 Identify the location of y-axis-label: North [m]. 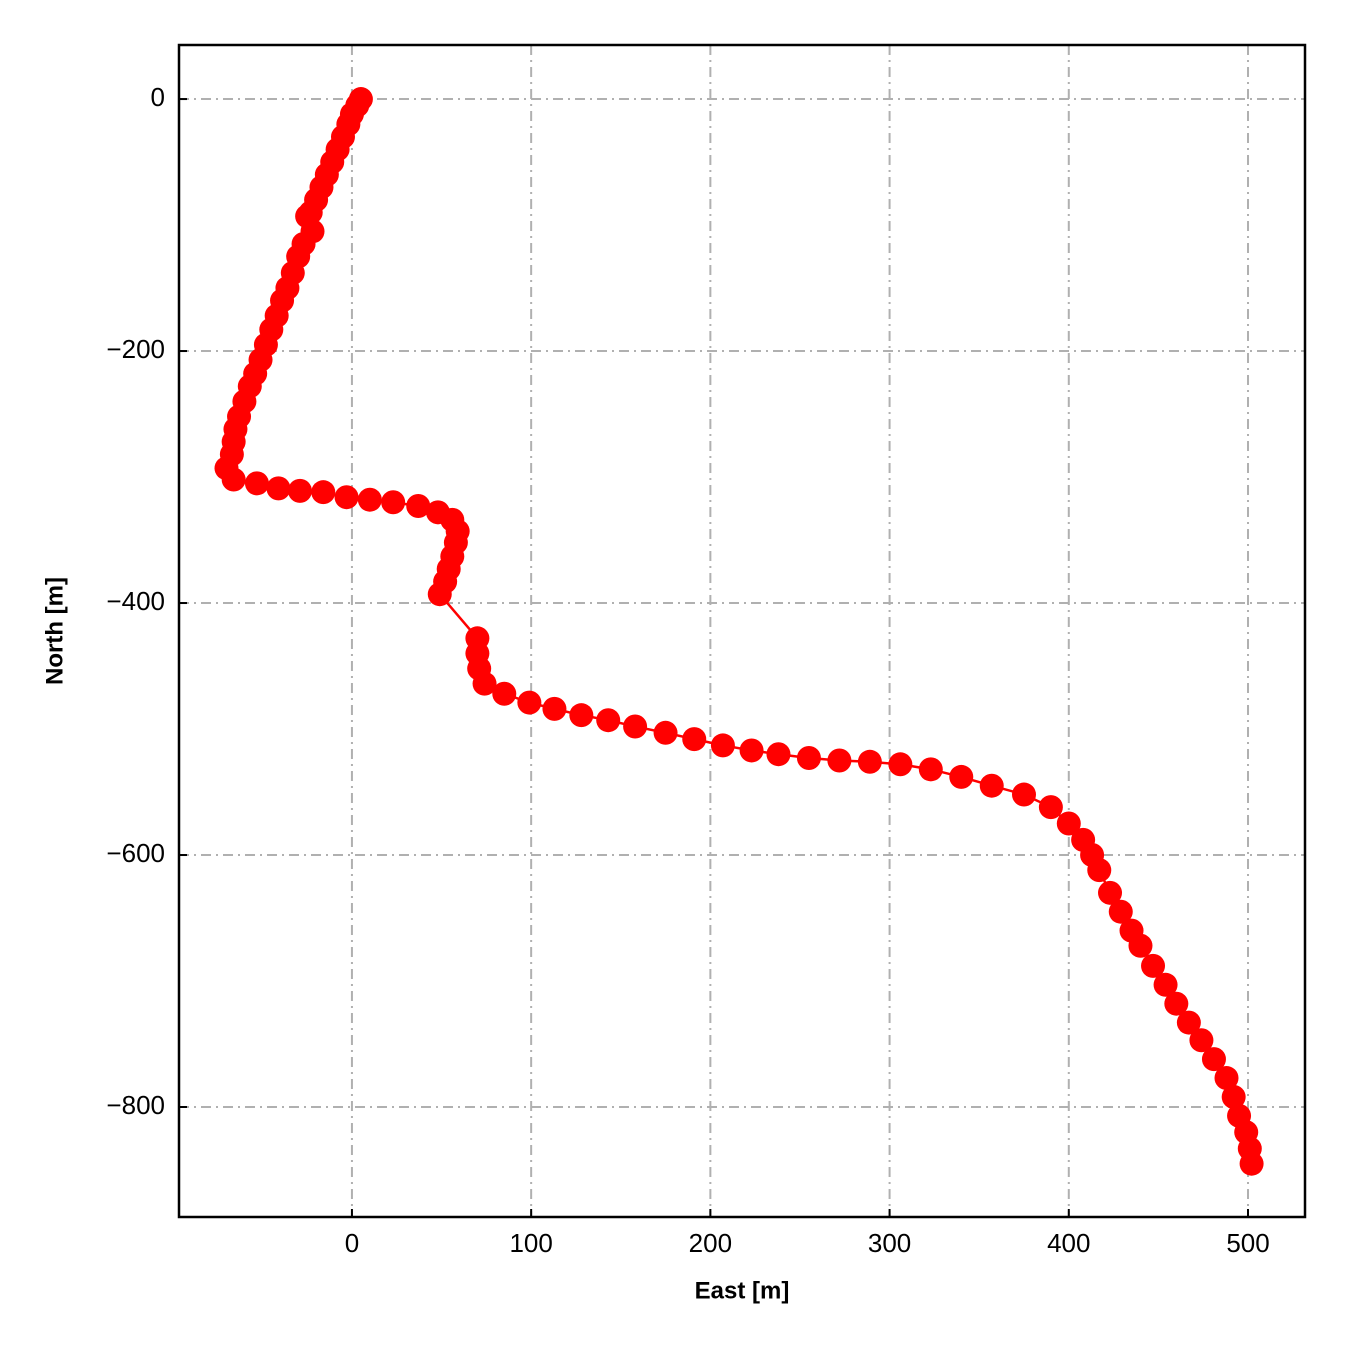
(54, 631).